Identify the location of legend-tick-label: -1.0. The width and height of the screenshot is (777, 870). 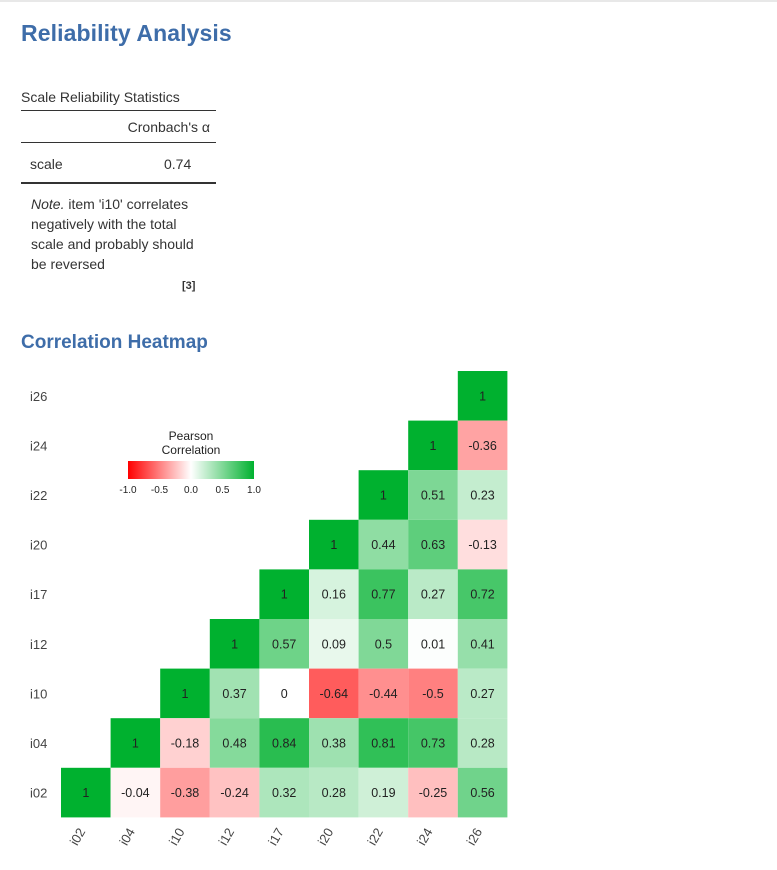
(128, 490).